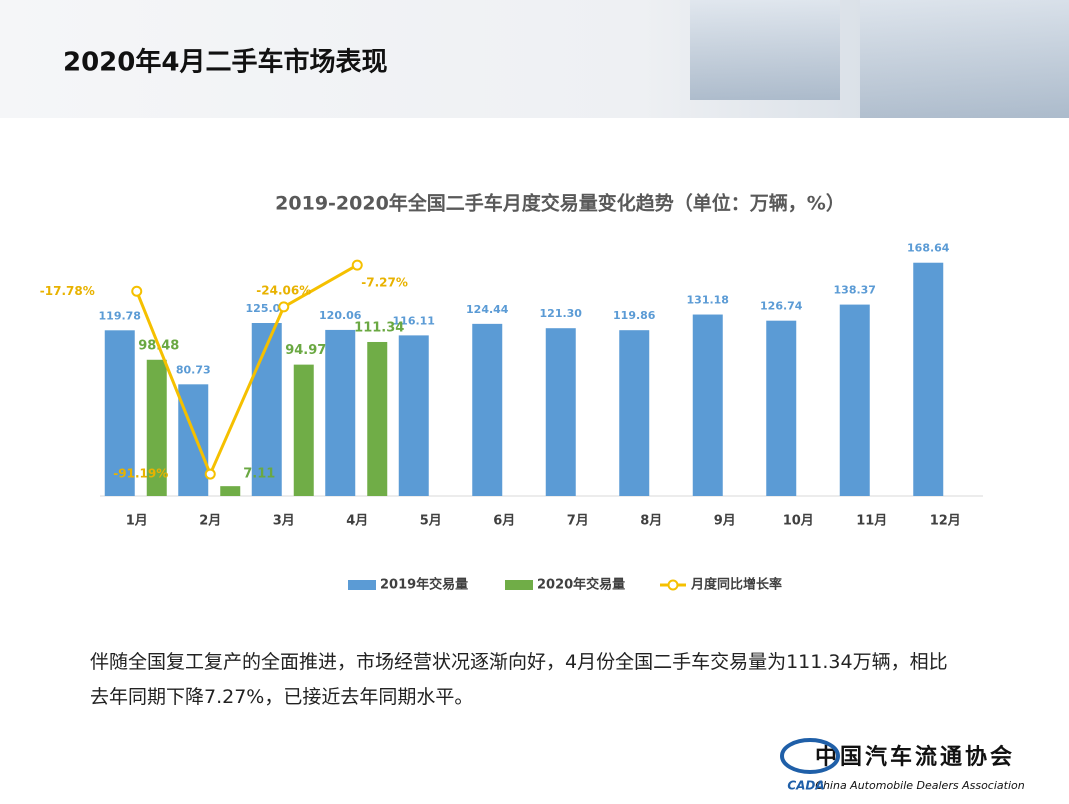 Image resolution: width=1069 pixels, height=804 pixels. I want to click on x-tick-label: 6月, so click(504, 521).